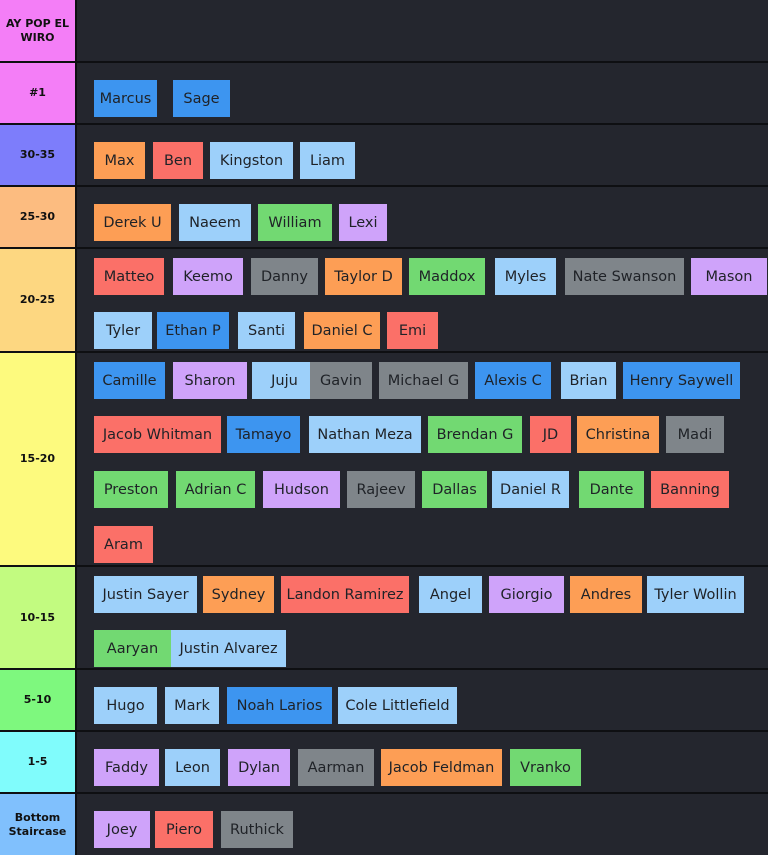  What do you see at coordinates (215, 222) in the screenshot?
I see `tier-item: Naeem` at bounding box center [215, 222].